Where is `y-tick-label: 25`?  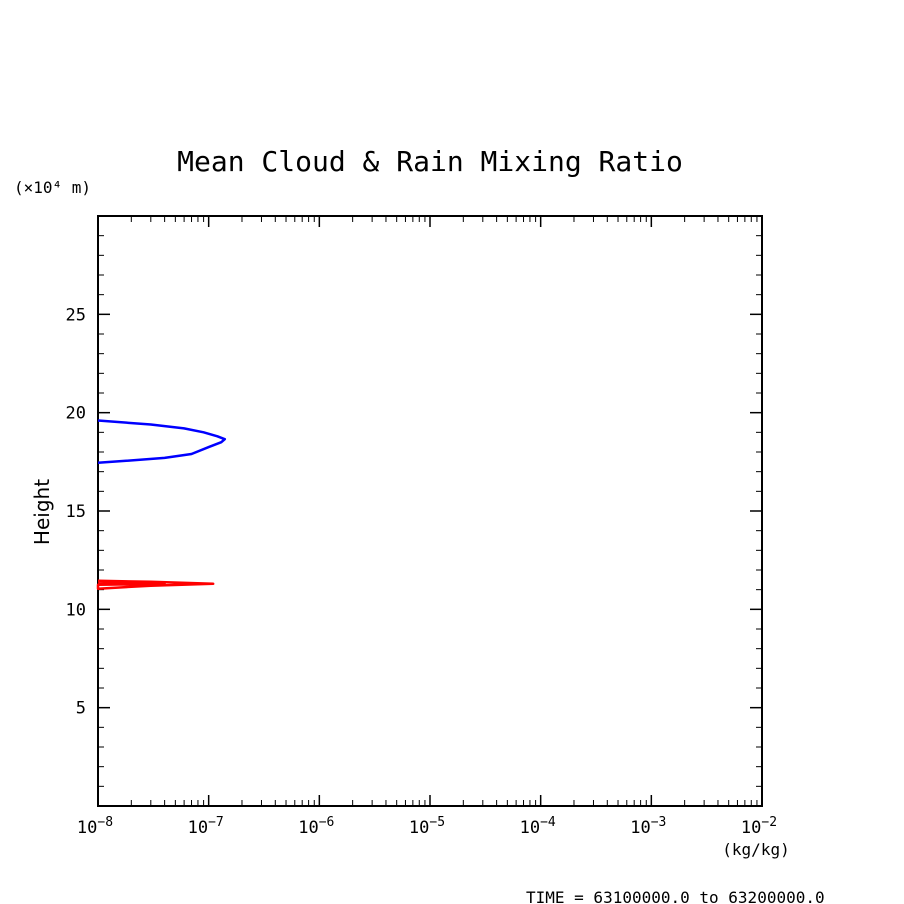
y-tick-label: 25 is located at coordinates (76, 315).